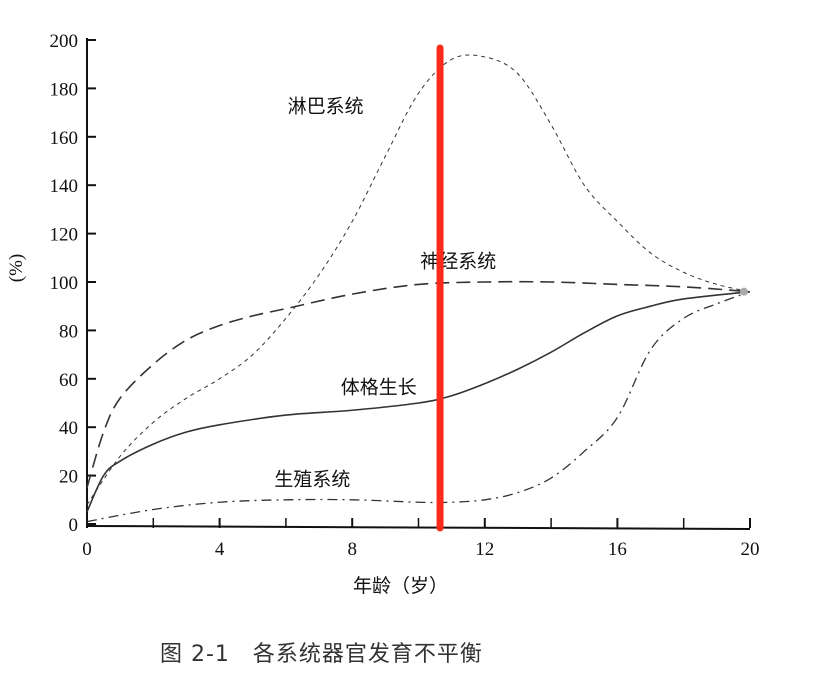  Describe the element at coordinates (64, 138) in the screenshot. I see `y-tick-label: 160` at that location.